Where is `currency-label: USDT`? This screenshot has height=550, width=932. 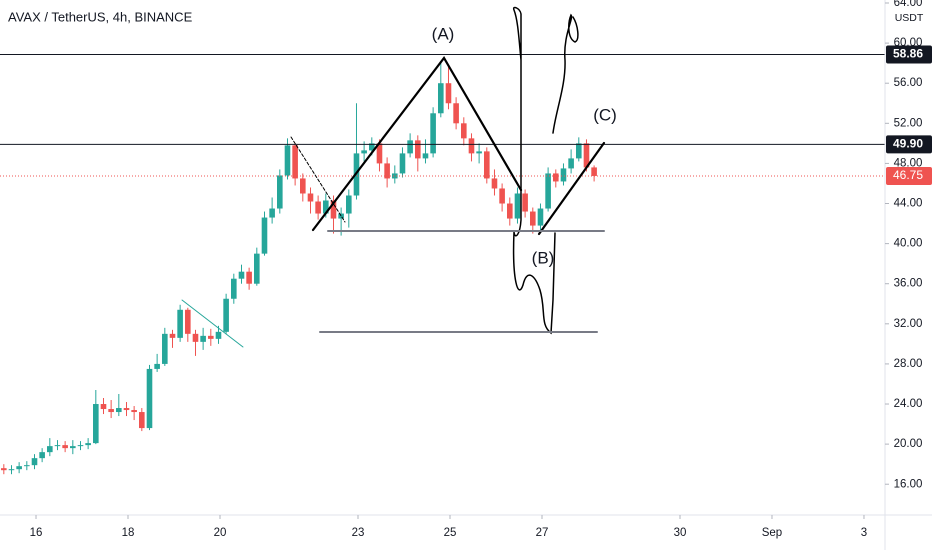
currency-label: USDT is located at coordinates (909, 18).